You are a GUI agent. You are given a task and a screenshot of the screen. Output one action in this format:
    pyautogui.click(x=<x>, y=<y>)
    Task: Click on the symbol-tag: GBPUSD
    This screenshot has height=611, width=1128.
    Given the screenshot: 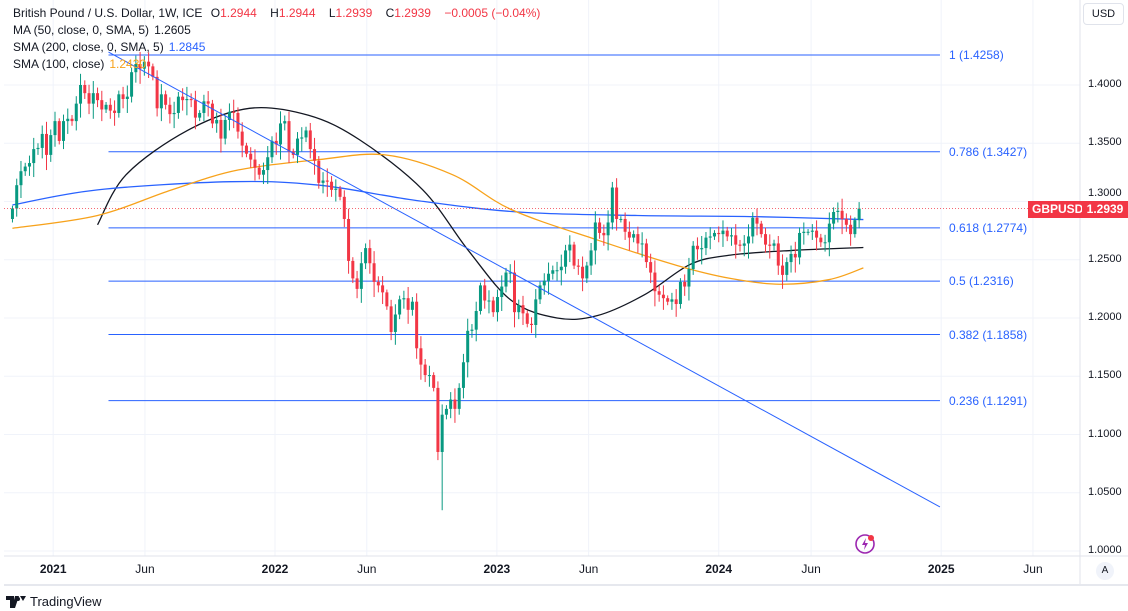 What is the action you would take?
    pyautogui.click(x=1058, y=209)
    